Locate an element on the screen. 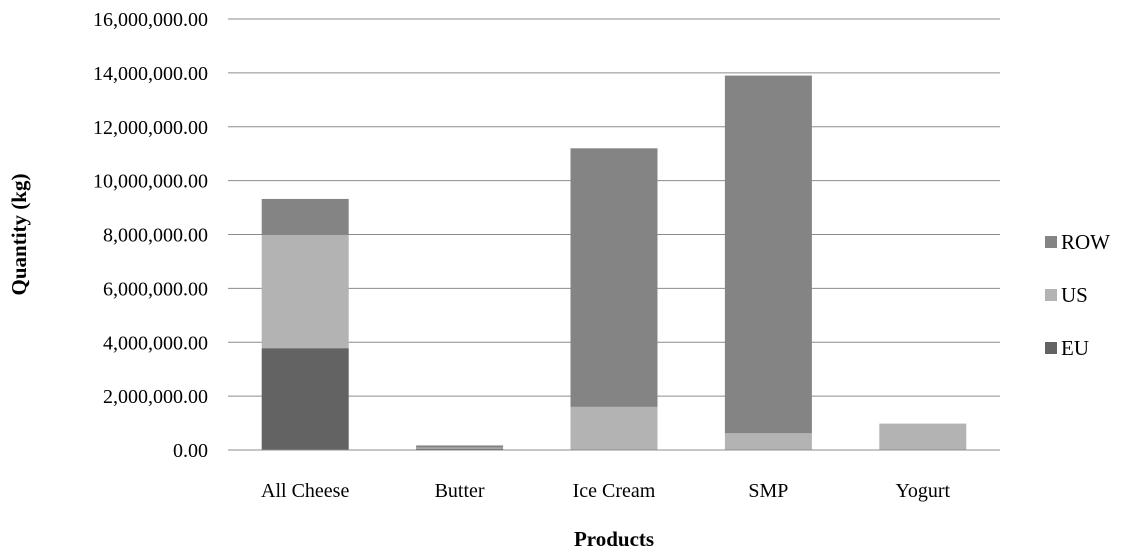  bar-us-yogurt is located at coordinates (923, 436).